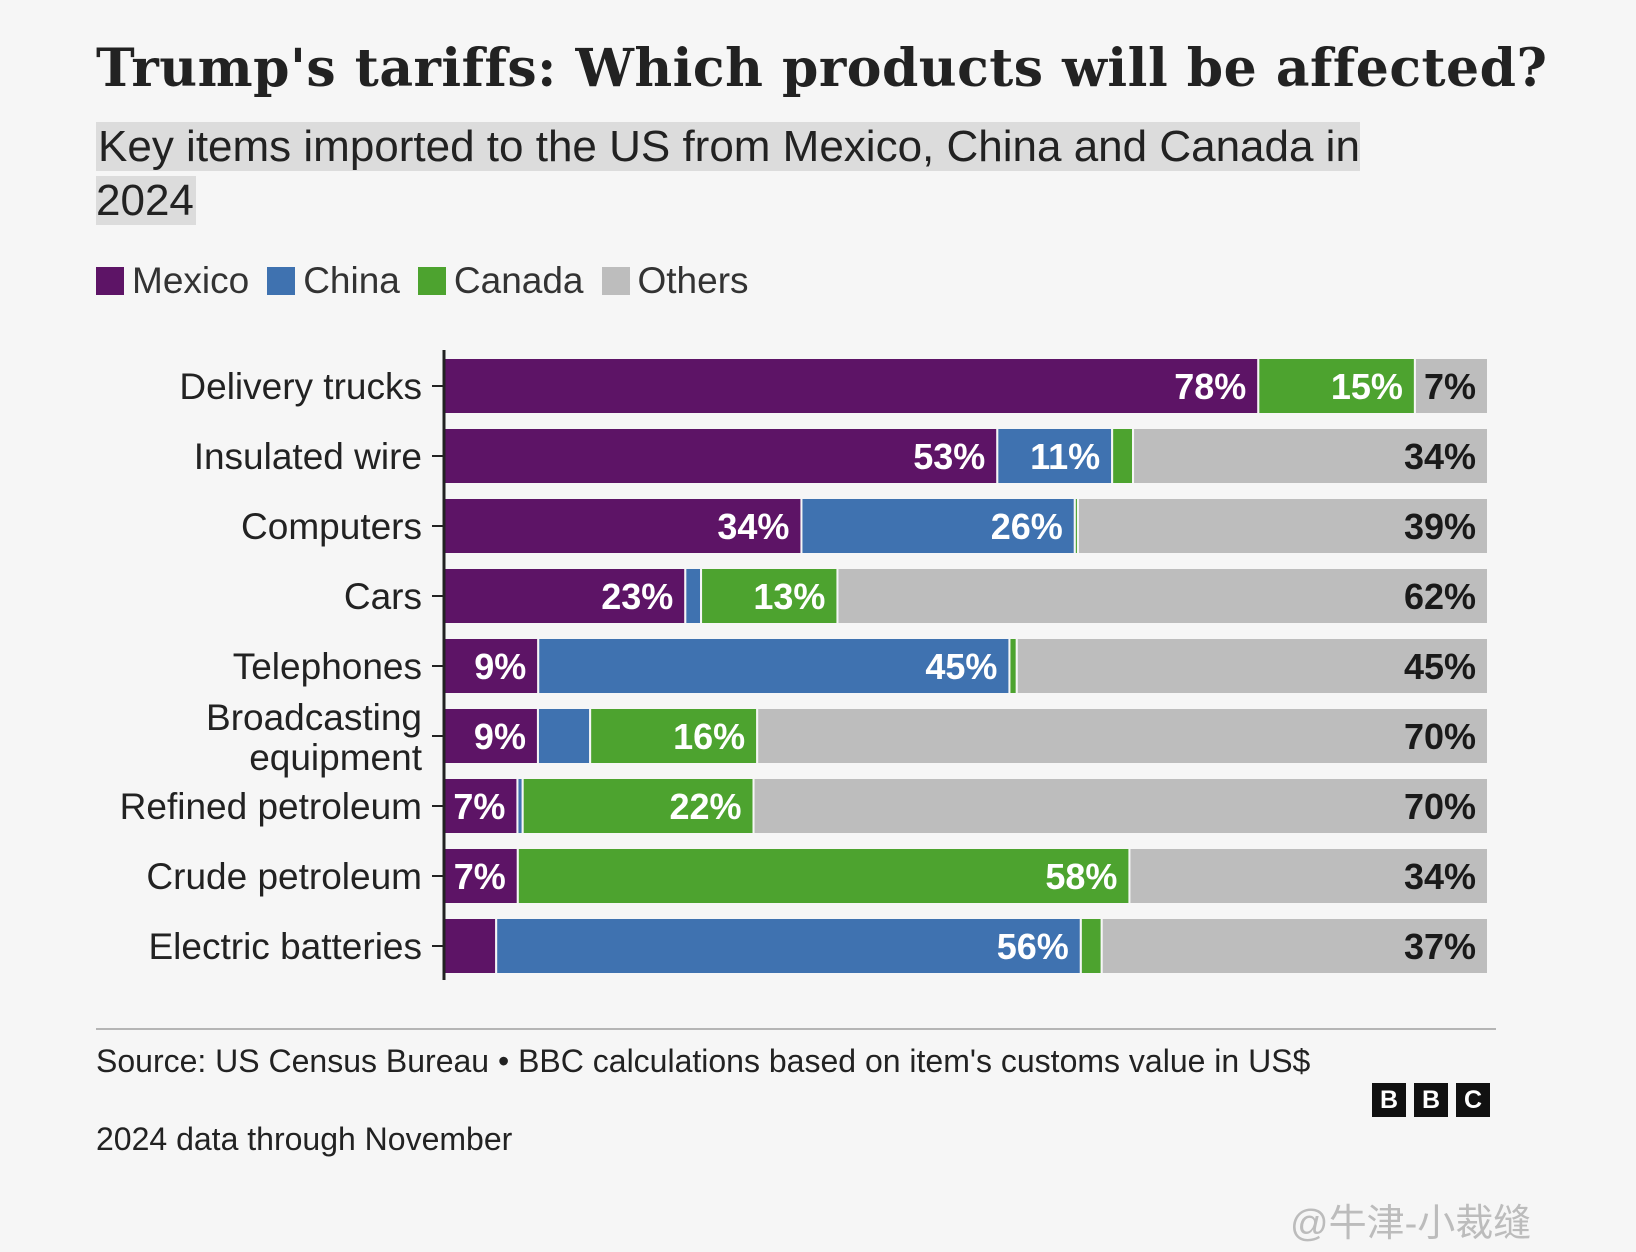  What do you see at coordinates (788, 946) in the screenshot?
I see `bar-china-electric-batteries` at bounding box center [788, 946].